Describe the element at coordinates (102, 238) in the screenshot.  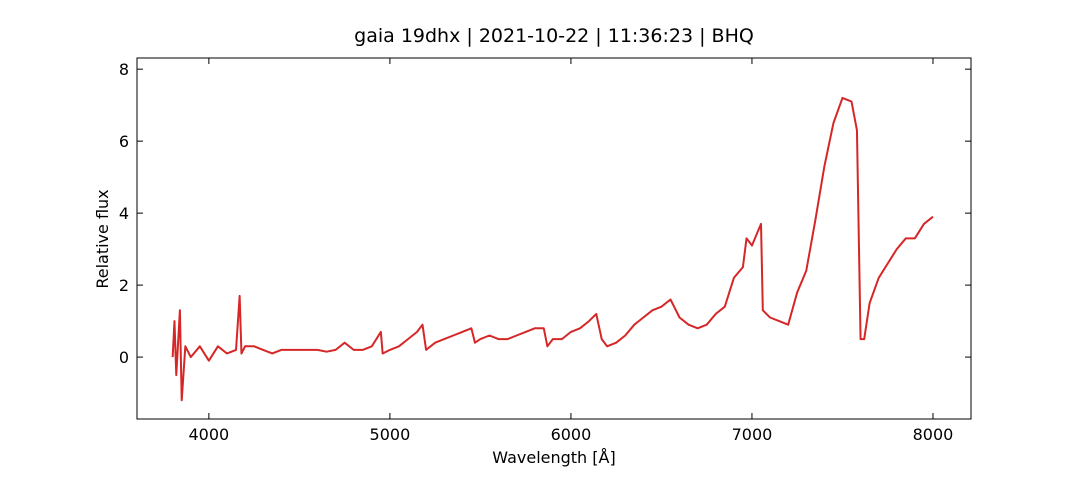
I see `y-axis-label: Relative flux` at that location.